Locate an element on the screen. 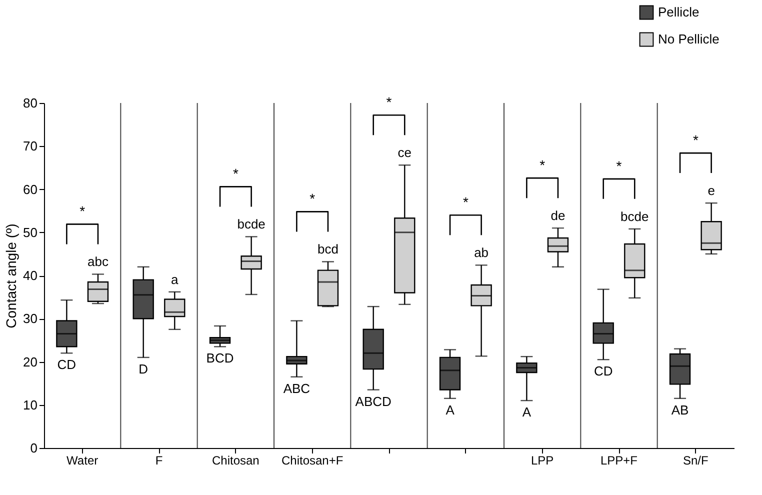  legend-label: No Pellicle is located at coordinates (689, 39).